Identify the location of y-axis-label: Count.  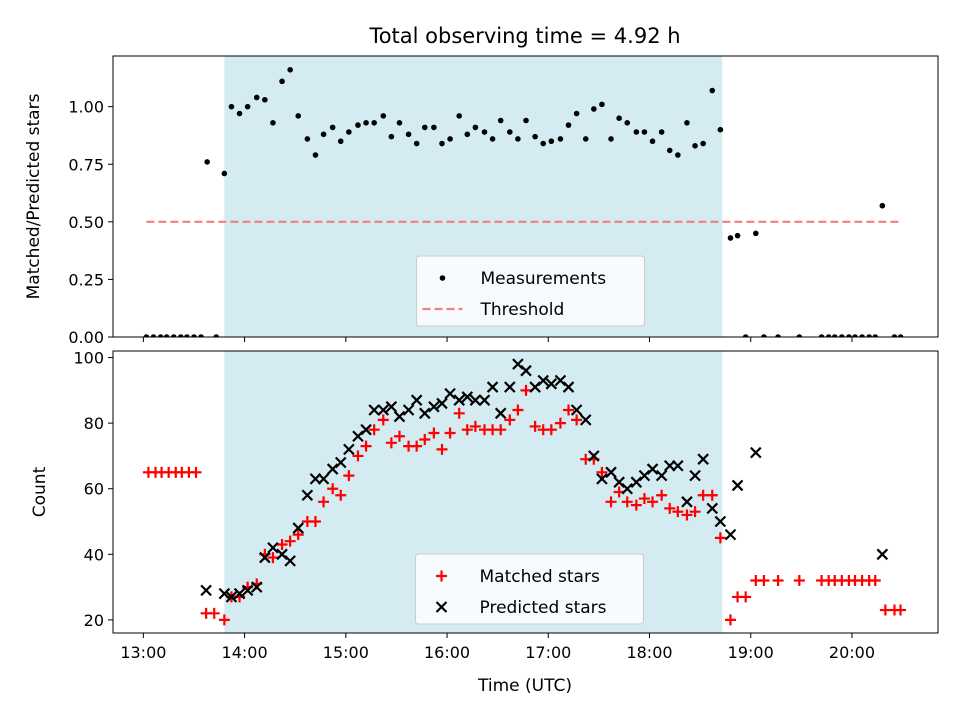
(40, 491).